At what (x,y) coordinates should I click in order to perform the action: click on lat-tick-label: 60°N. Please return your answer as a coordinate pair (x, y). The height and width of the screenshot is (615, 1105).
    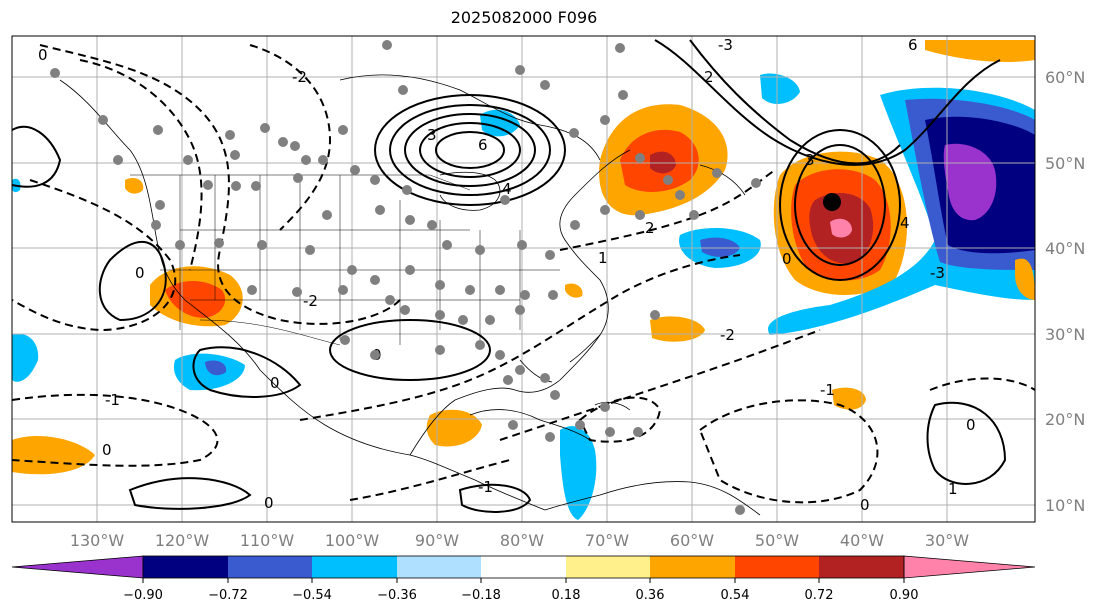
    Looking at the image, I should click on (1065, 77).